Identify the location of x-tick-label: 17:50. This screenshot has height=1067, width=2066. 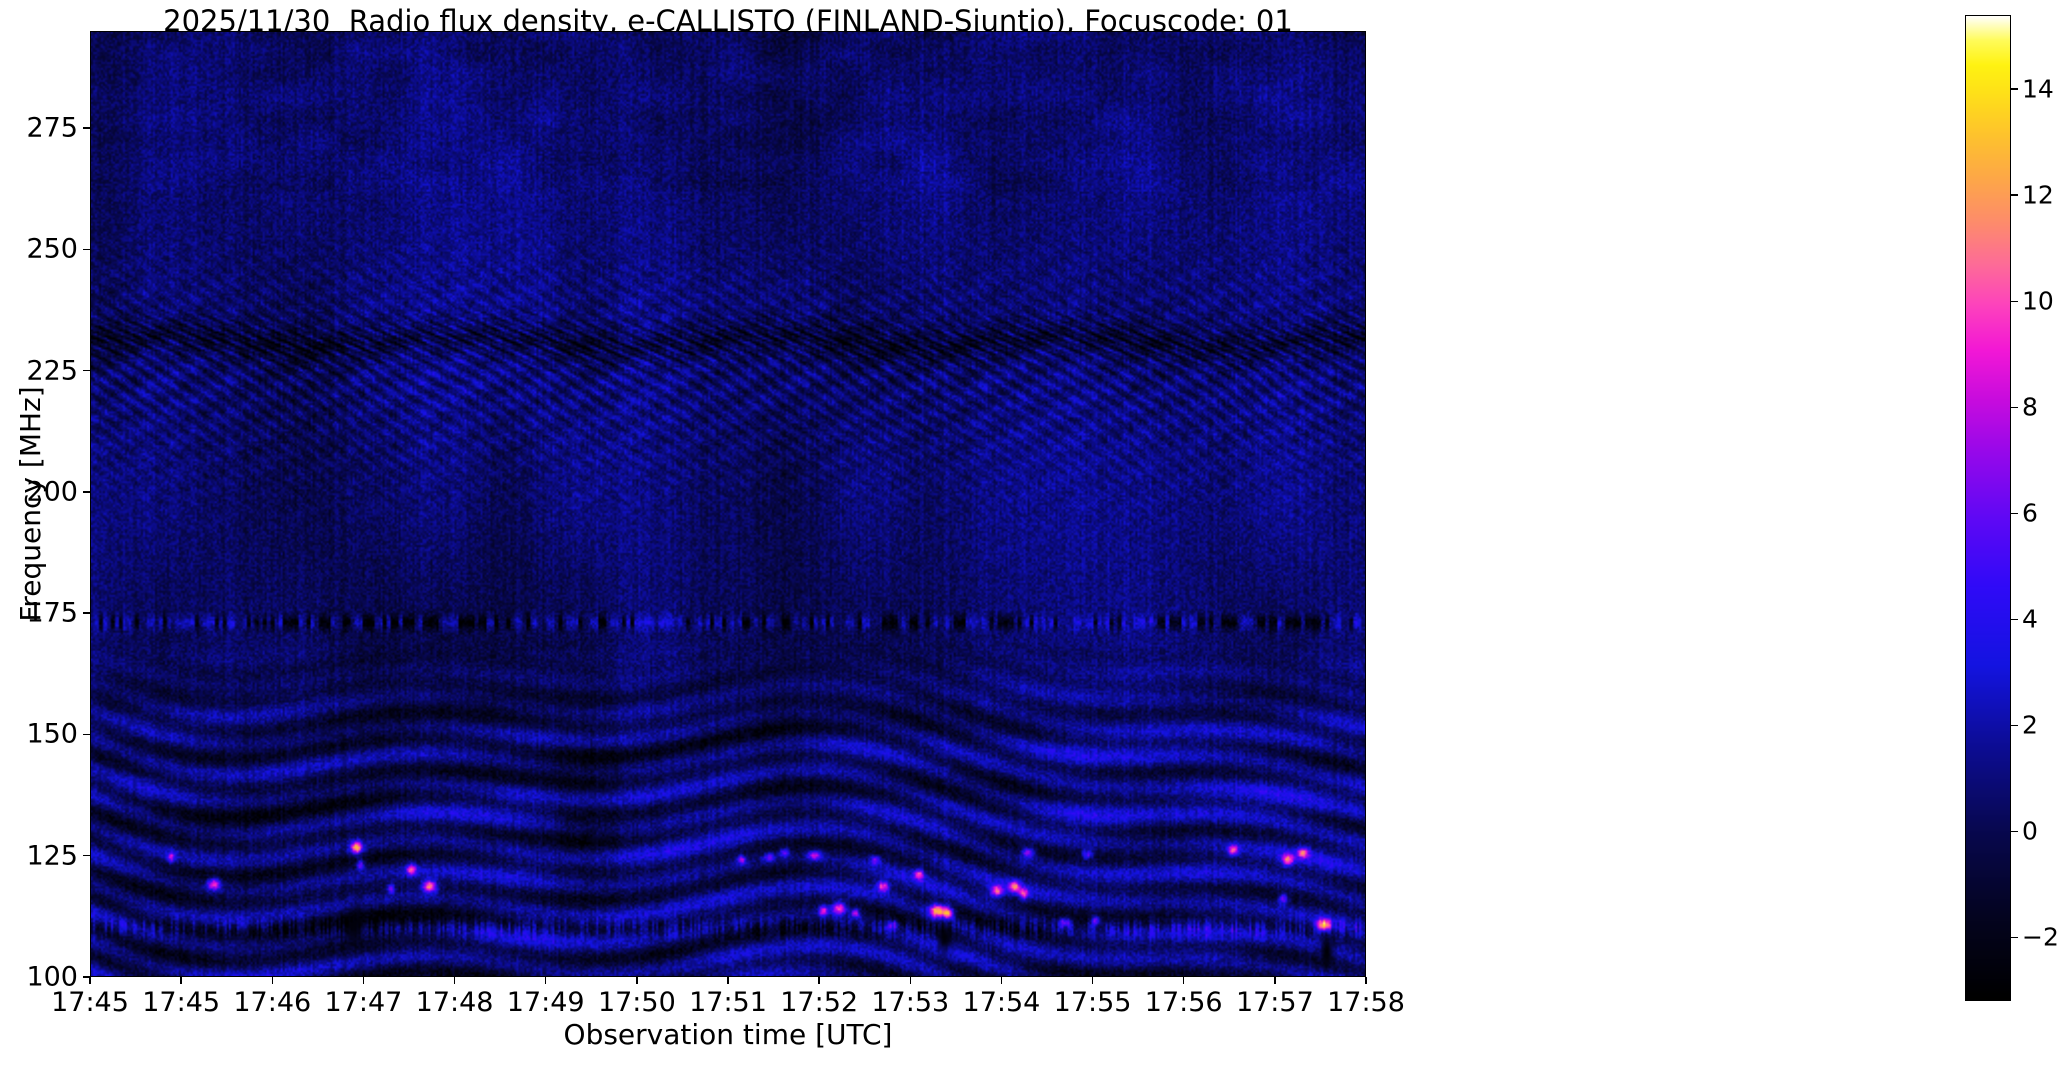
(636, 1002).